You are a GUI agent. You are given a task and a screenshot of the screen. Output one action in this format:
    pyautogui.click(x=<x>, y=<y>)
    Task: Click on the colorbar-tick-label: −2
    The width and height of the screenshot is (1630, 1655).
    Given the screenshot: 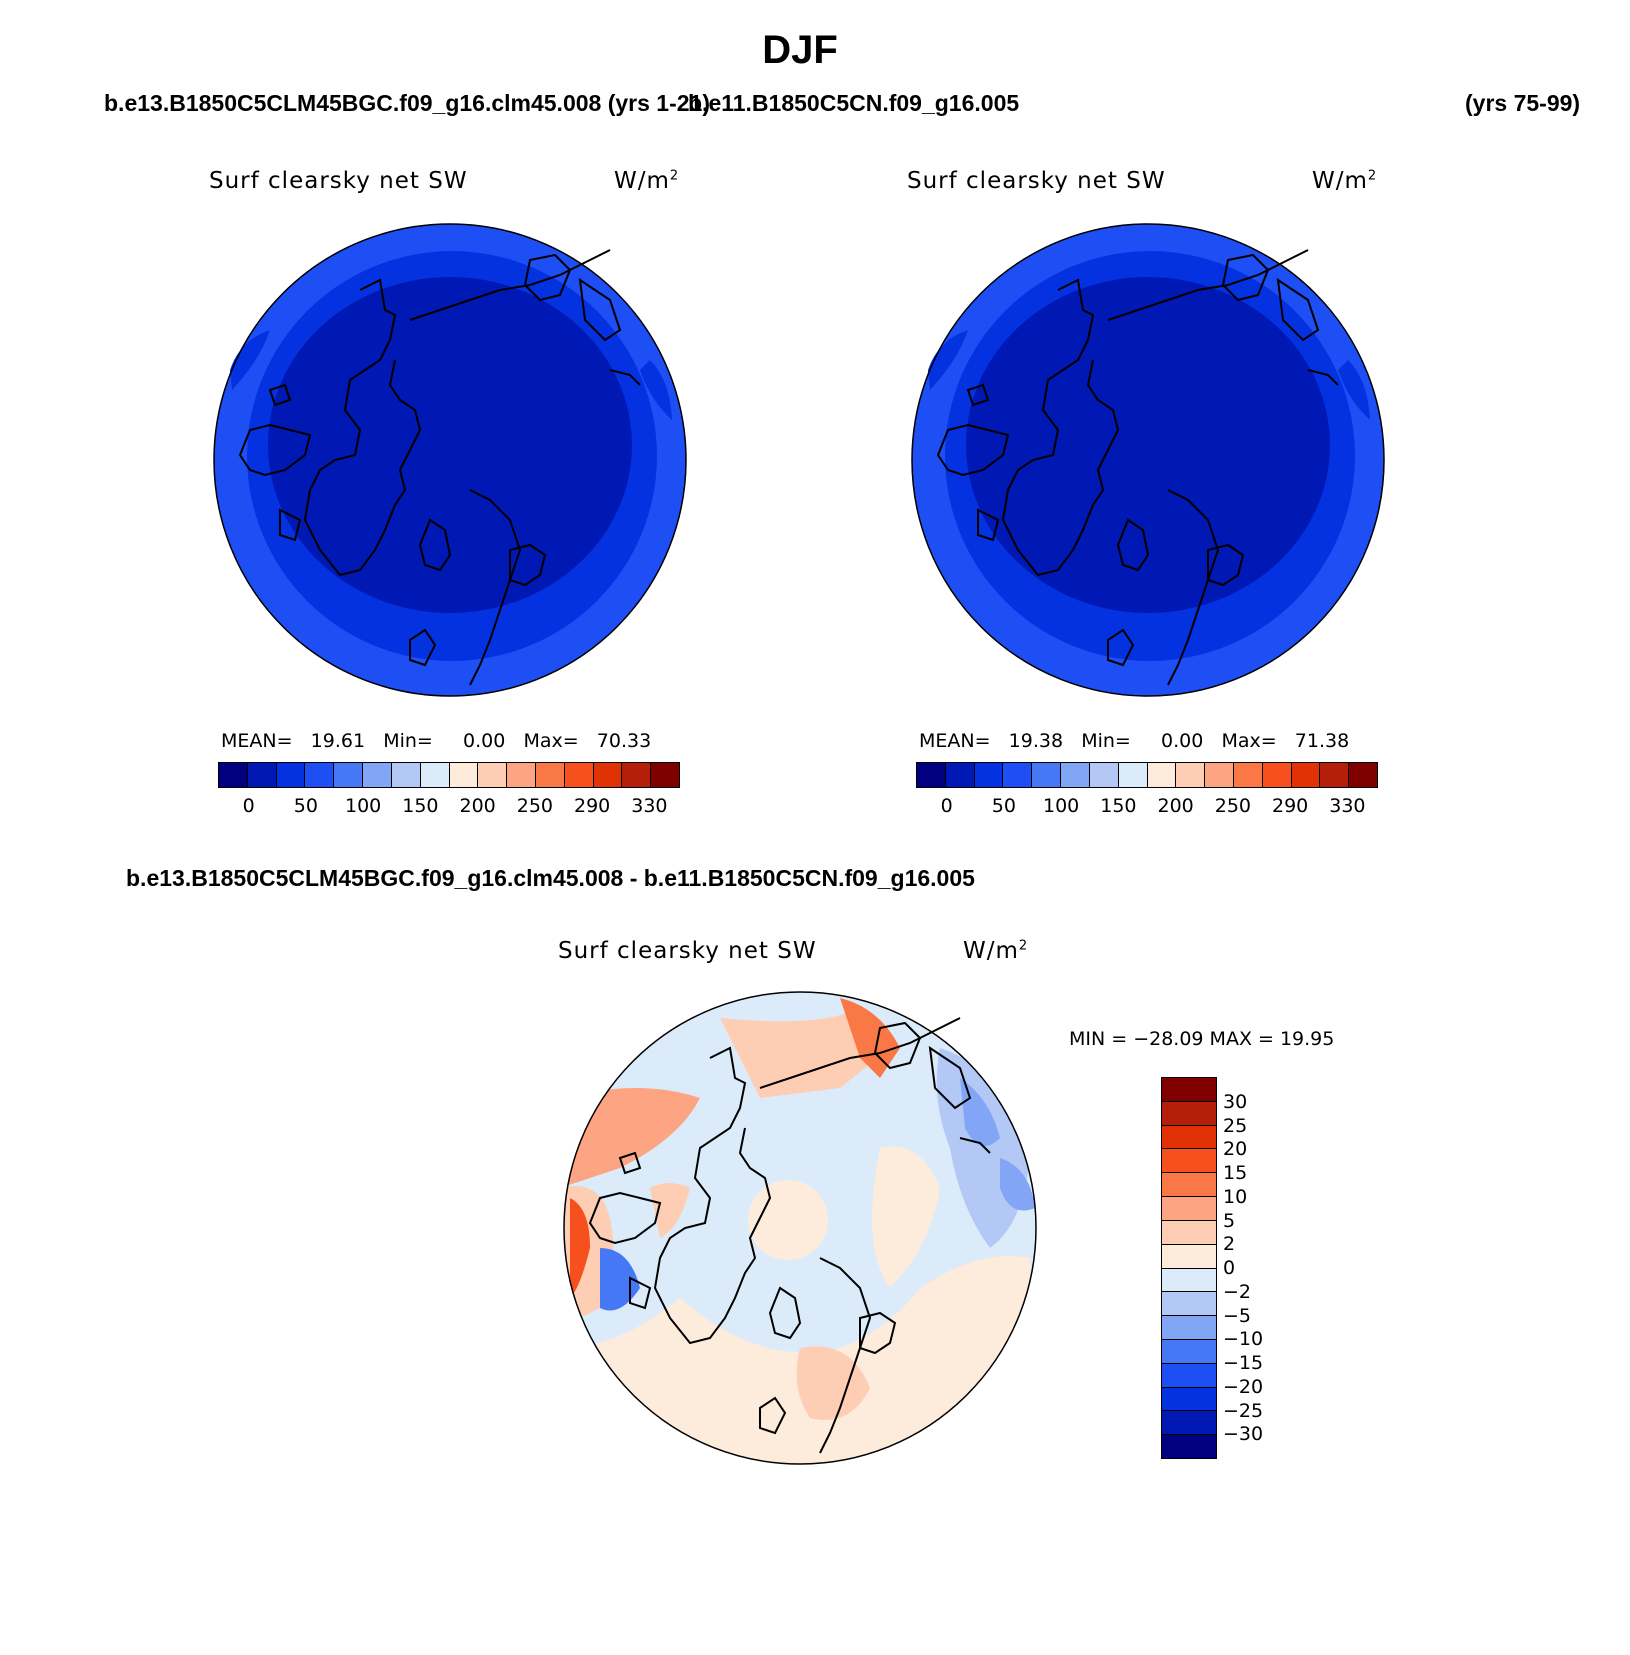 What is the action you would take?
    pyautogui.click(x=1237, y=1291)
    